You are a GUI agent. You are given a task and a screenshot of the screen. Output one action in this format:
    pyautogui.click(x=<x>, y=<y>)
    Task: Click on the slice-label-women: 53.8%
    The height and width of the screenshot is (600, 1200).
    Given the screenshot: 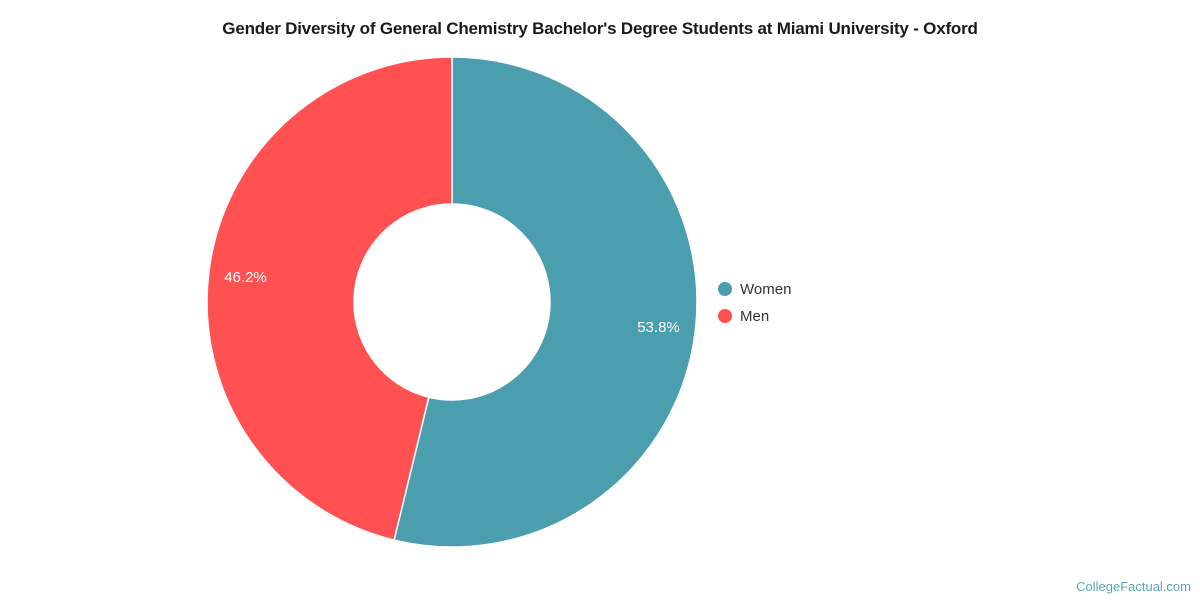 What is the action you would take?
    pyautogui.click(x=658, y=327)
    